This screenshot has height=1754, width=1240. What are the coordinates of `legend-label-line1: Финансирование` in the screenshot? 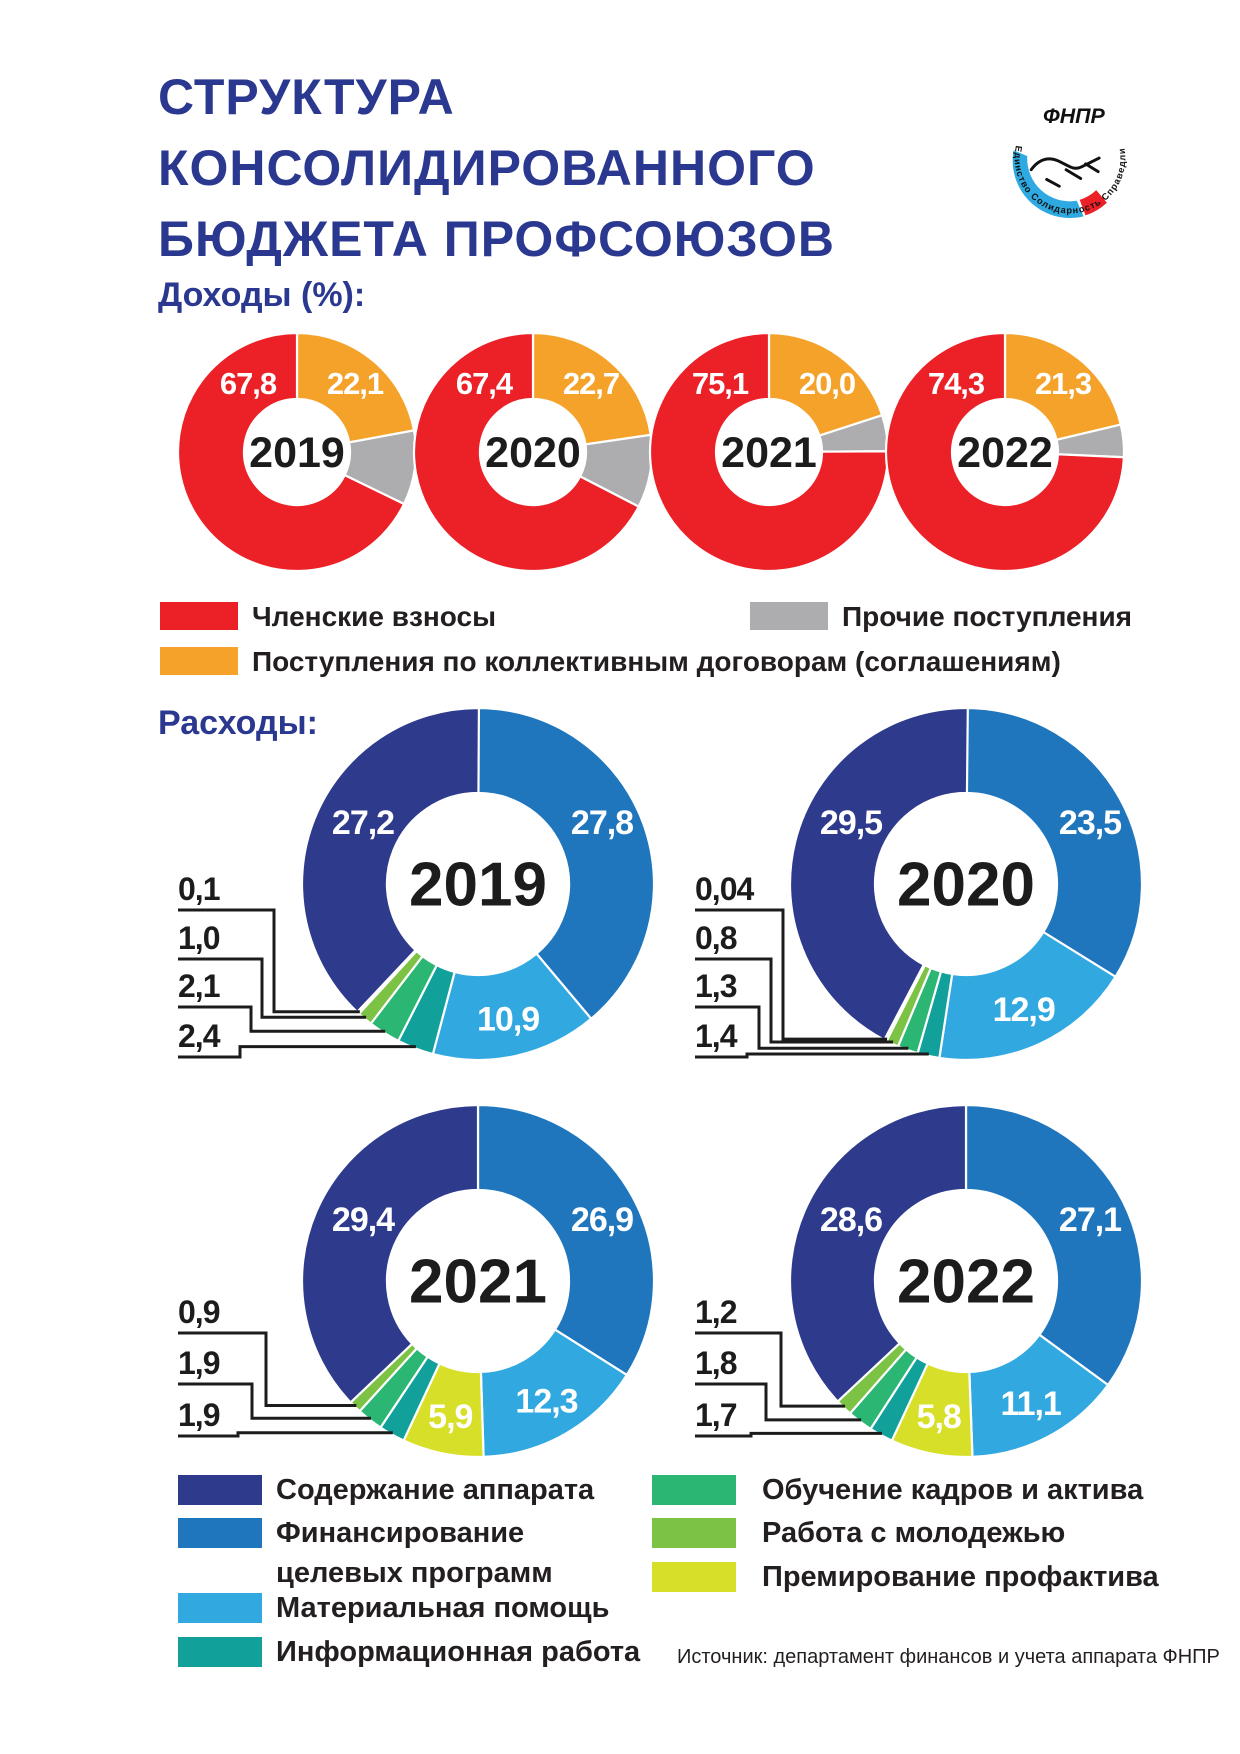 It's located at (400, 1533).